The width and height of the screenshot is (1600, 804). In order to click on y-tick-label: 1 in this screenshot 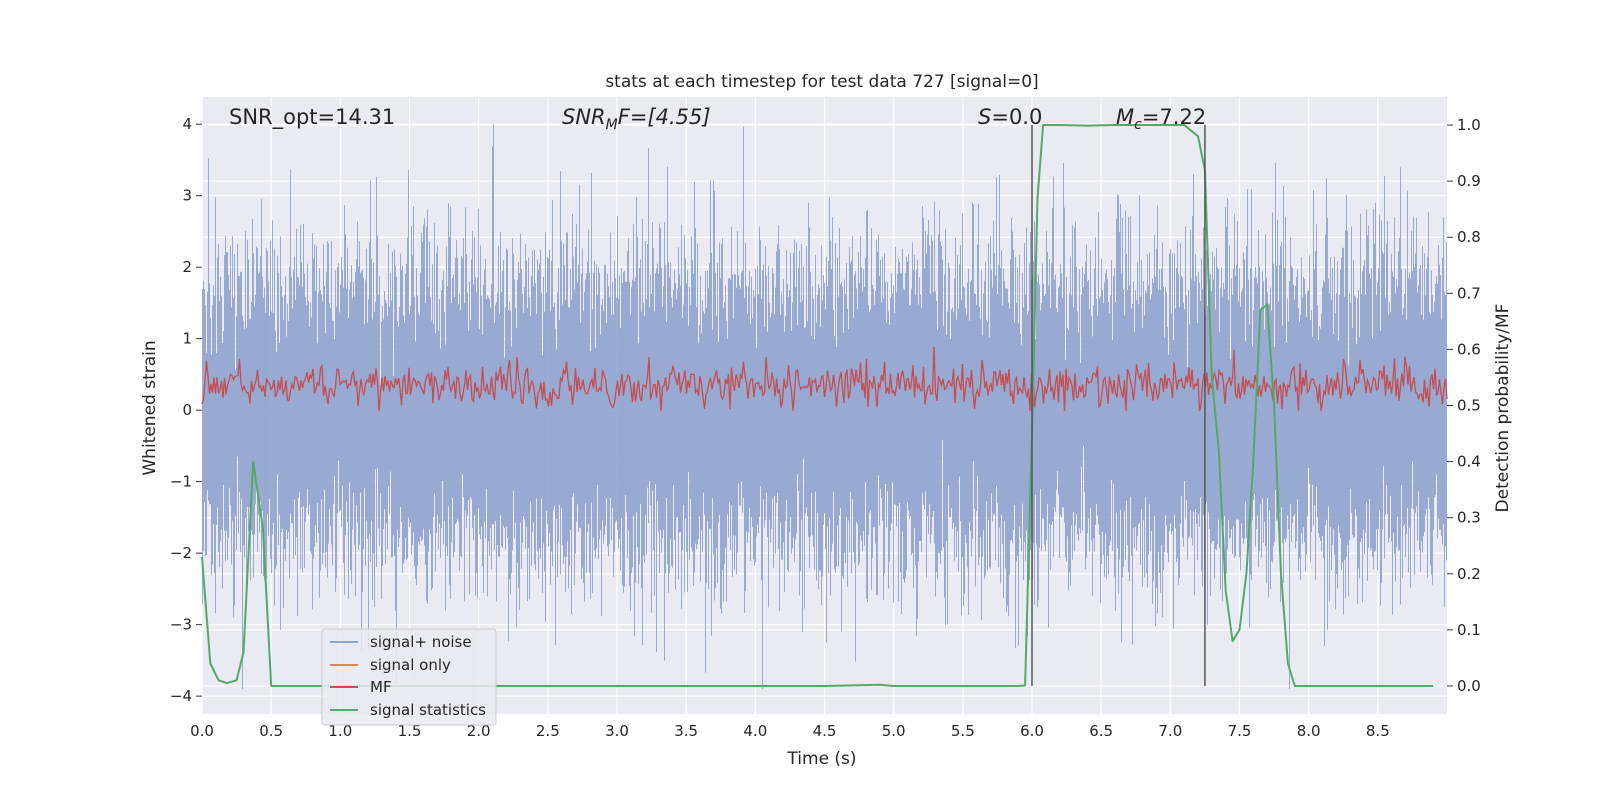, I will do `click(187, 339)`.